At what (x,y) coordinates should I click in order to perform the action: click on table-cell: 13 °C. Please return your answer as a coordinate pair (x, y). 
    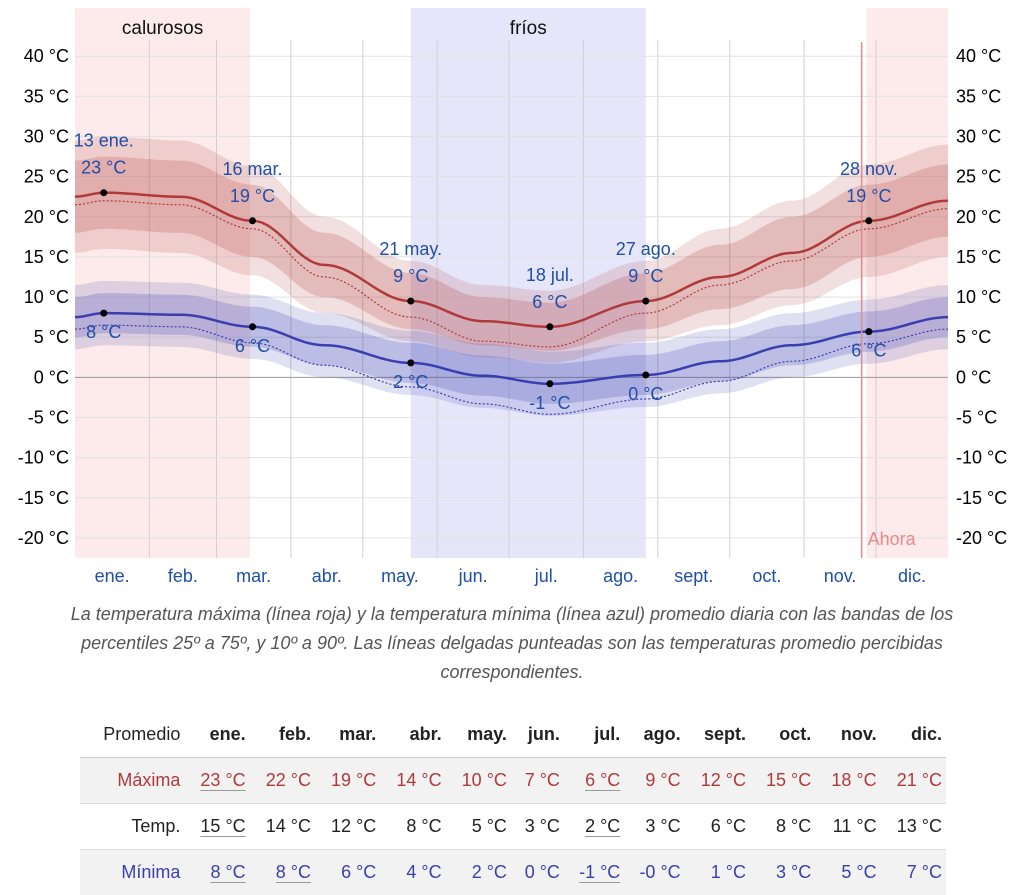
    Looking at the image, I should click on (913, 827).